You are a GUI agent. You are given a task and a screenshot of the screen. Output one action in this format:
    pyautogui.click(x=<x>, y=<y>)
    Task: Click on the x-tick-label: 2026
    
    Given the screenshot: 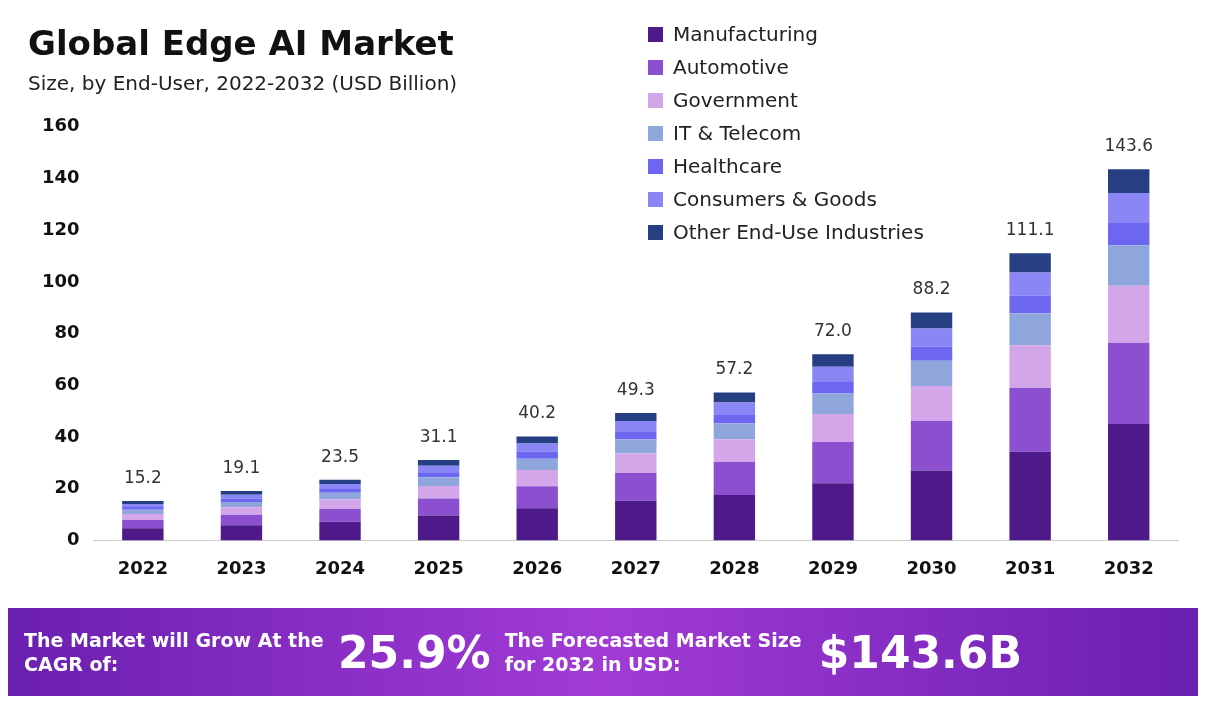 What is the action you would take?
    pyautogui.click(x=537, y=567)
    